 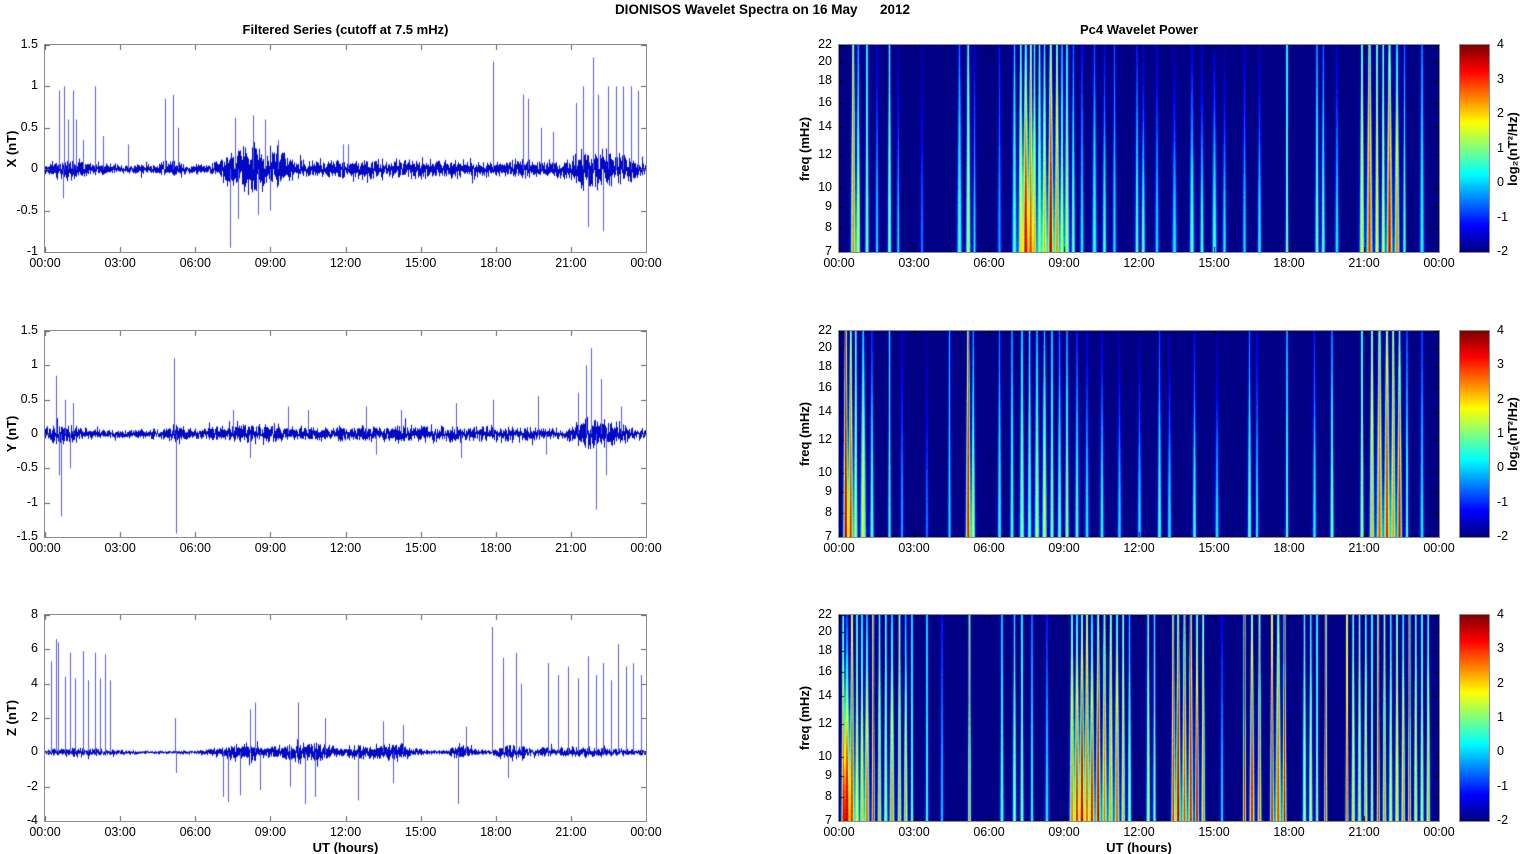 I want to click on sp-y-canvas, so click(x=1139, y=434).